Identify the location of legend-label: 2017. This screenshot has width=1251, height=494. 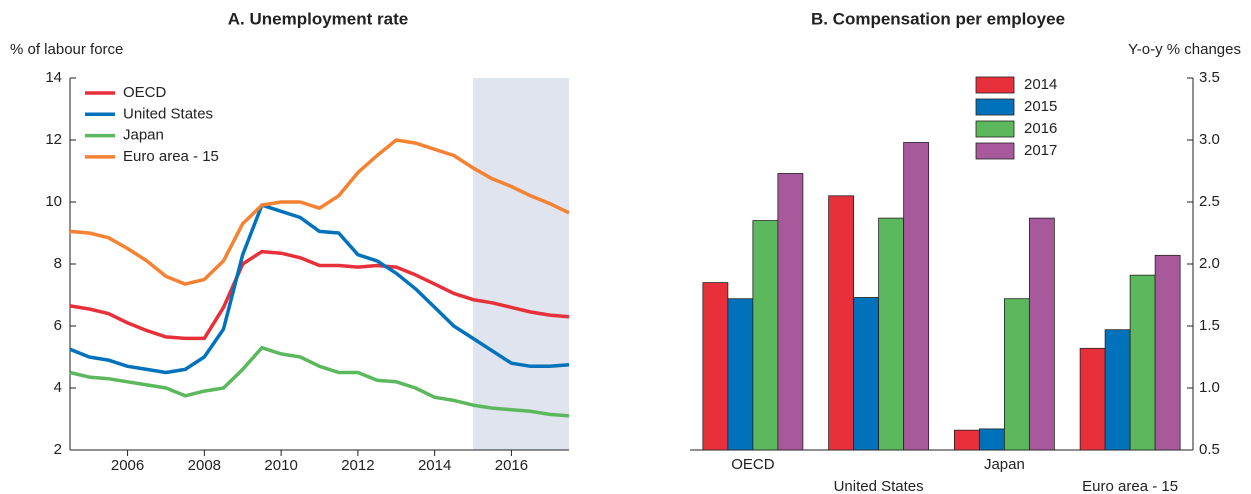
(1040, 150).